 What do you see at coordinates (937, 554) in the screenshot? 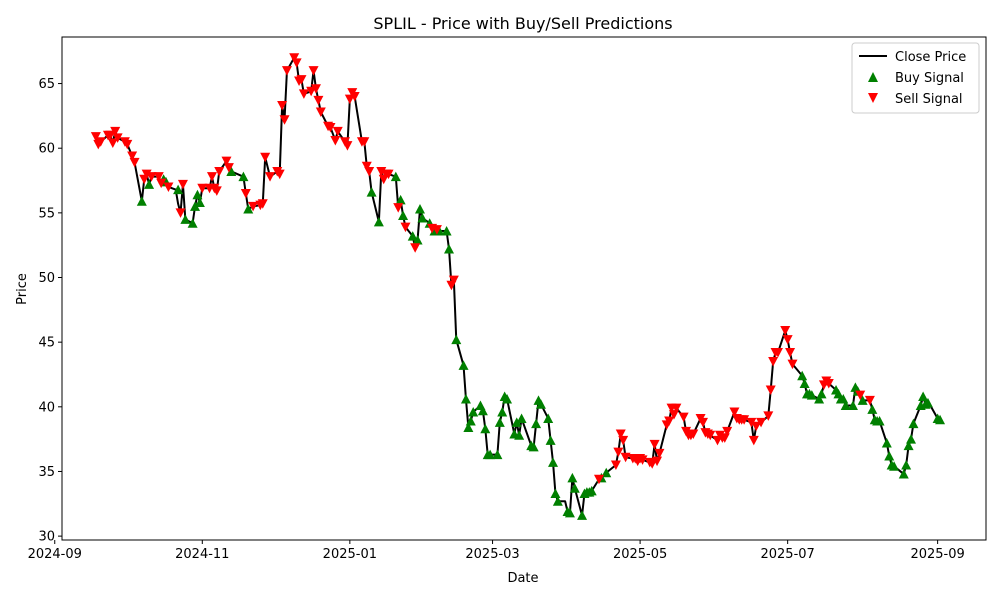
I see `x-tick-label: 2025-09` at bounding box center [937, 554].